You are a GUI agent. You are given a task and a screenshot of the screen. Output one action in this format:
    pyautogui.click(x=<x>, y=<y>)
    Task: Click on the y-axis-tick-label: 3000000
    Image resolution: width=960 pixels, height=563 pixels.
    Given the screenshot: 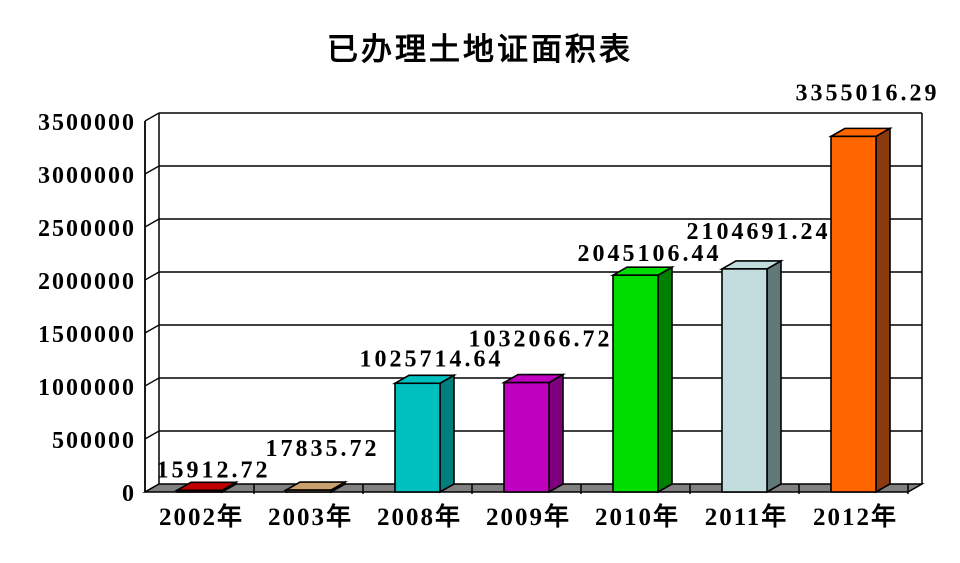 What is the action you would take?
    pyautogui.click(x=87, y=176)
    